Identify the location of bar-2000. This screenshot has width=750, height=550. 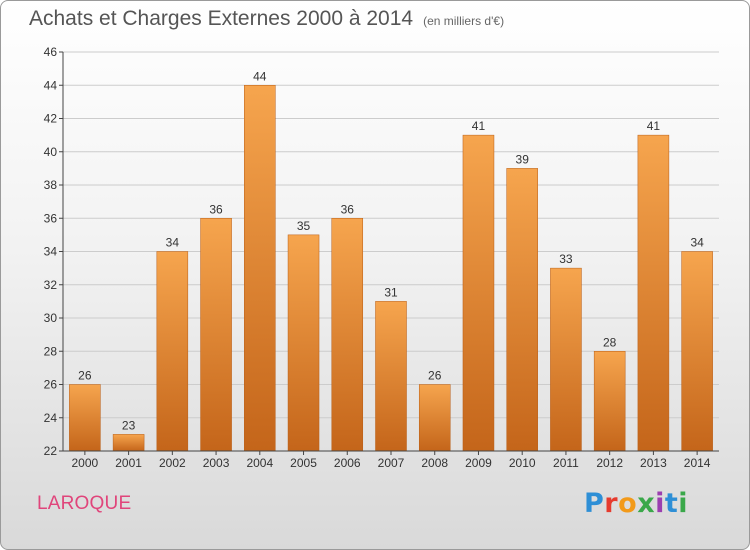
(85, 418).